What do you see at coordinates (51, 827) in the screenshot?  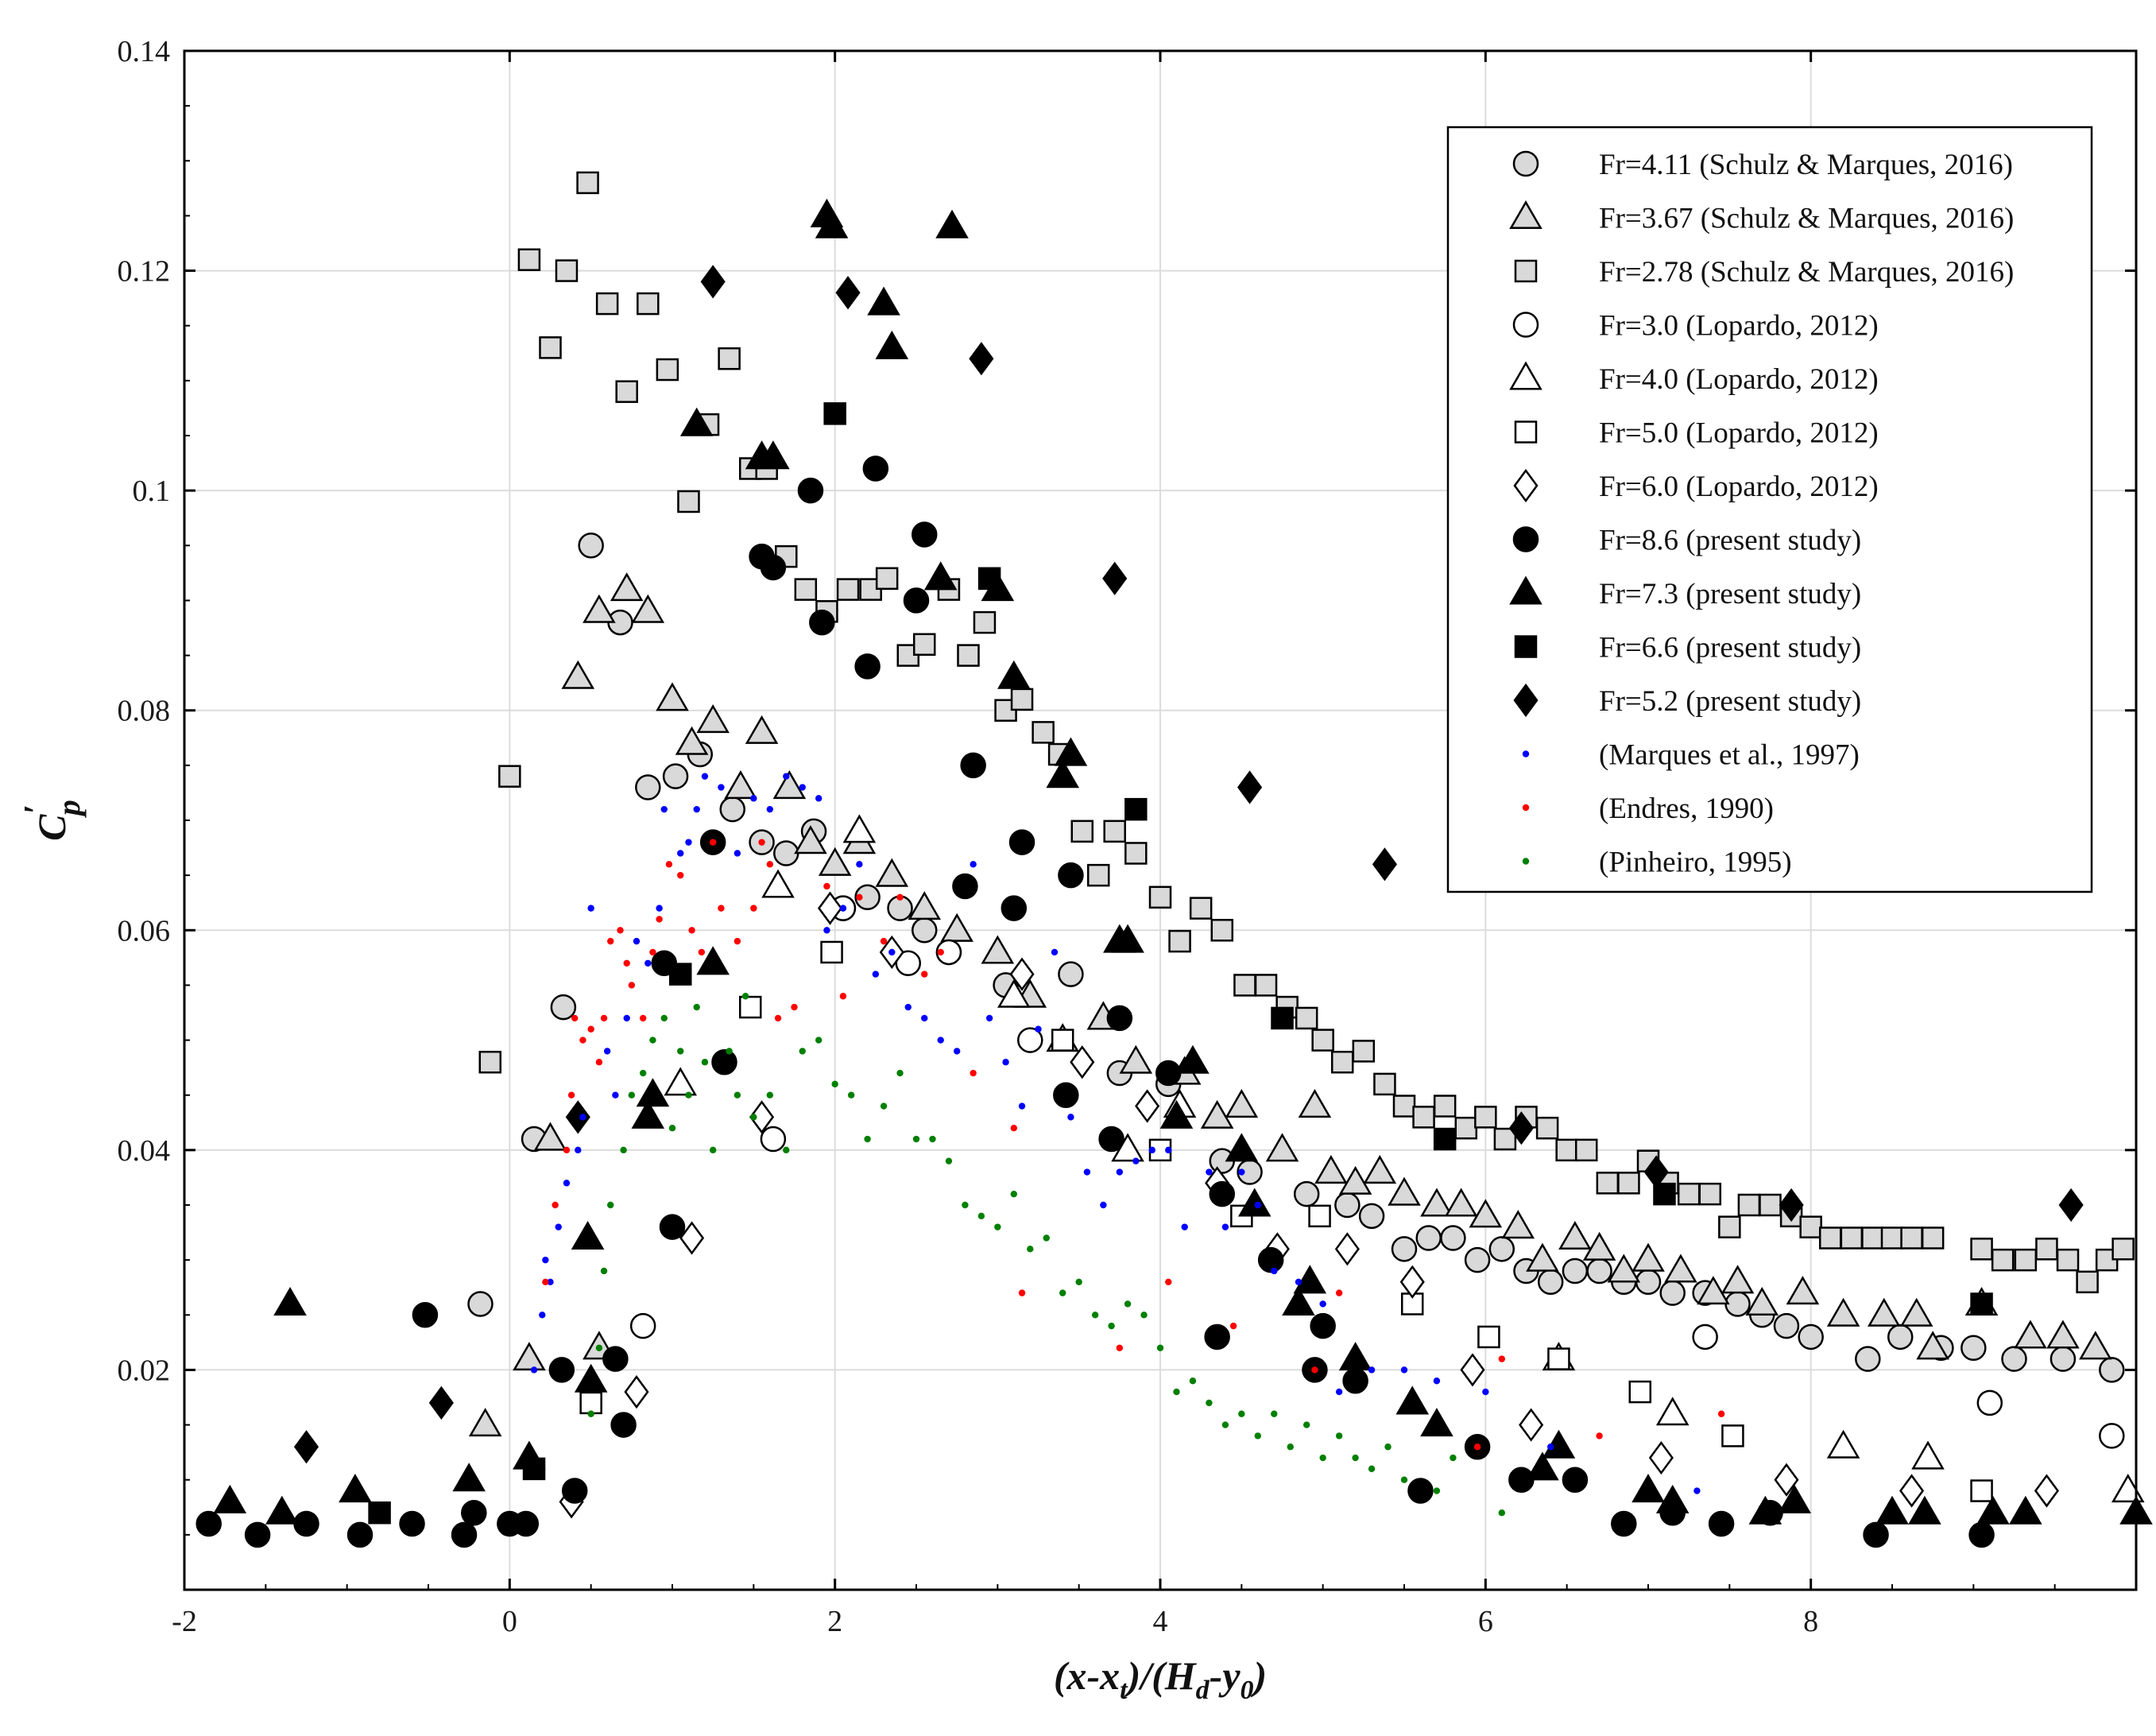 I see `y-title-main: C` at bounding box center [51, 827].